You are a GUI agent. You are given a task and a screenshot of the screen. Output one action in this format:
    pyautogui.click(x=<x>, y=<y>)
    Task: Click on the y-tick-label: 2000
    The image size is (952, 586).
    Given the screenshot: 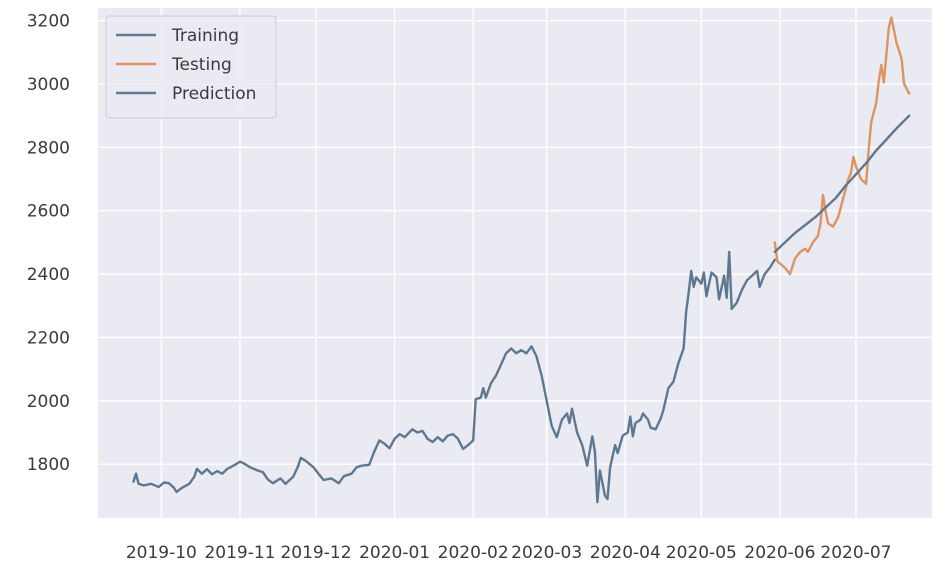 What is the action you would take?
    pyautogui.click(x=48, y=402)
    